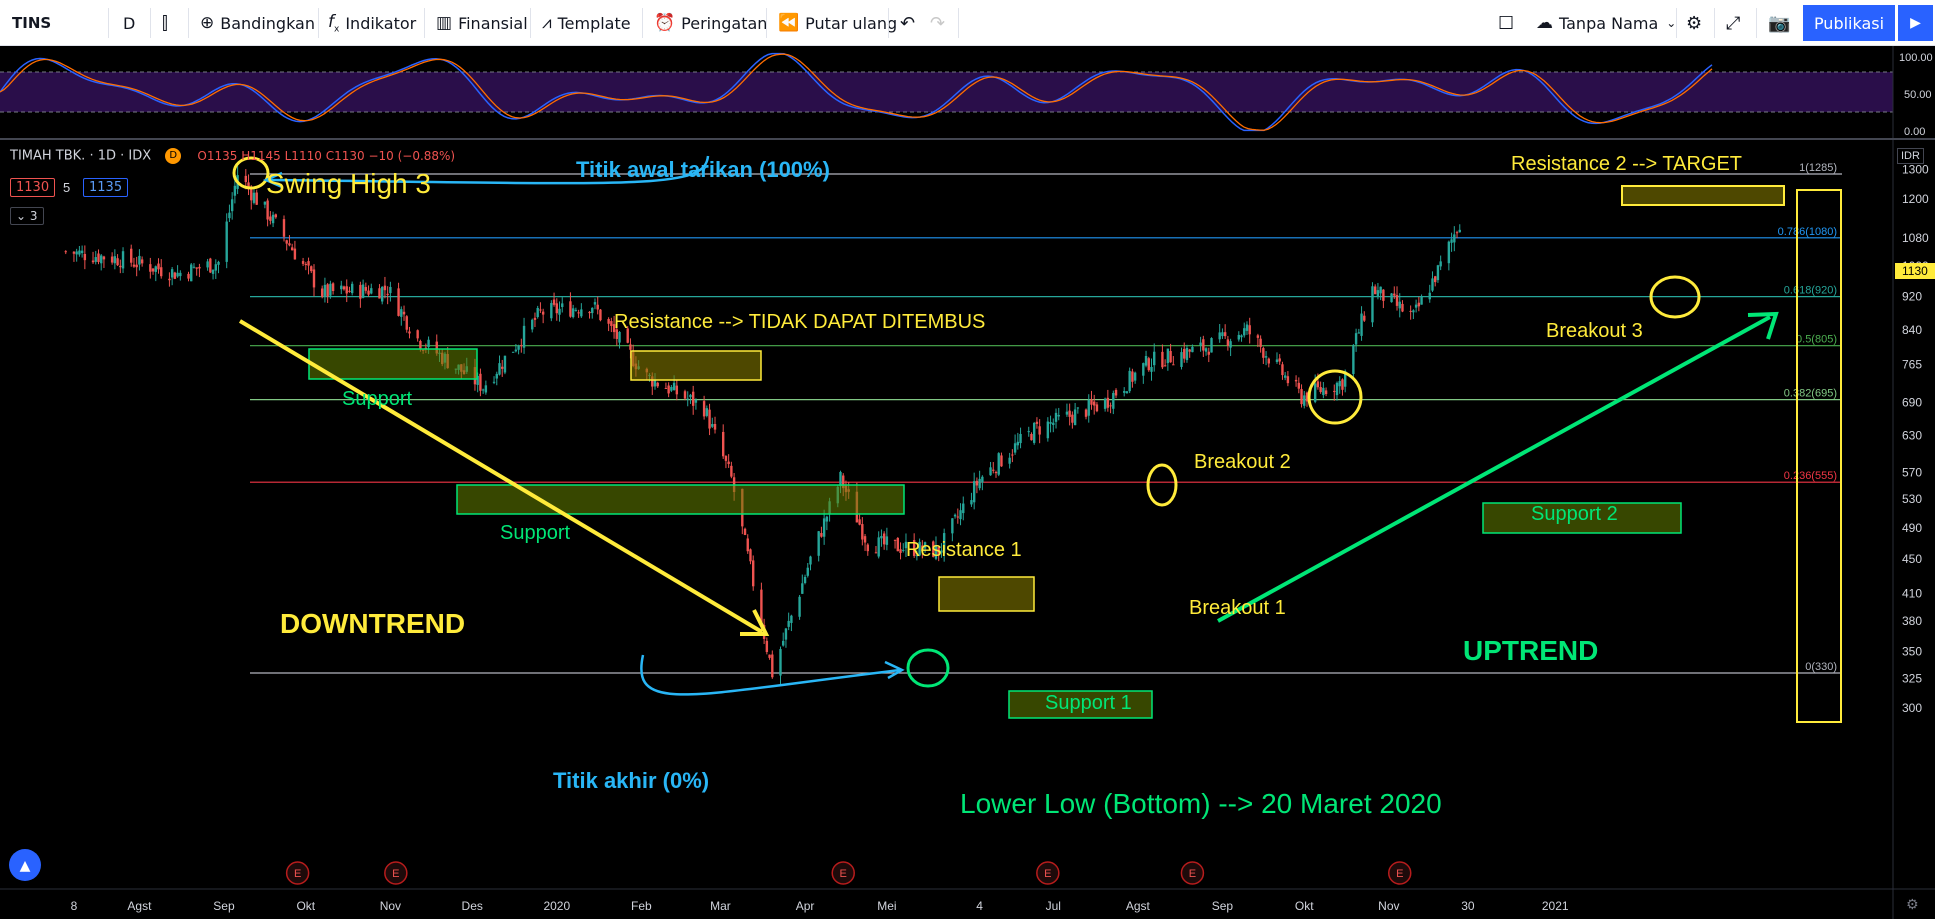 This screenshot has width=1935, height=919. I want to click on target-box, so click(1703, 195).